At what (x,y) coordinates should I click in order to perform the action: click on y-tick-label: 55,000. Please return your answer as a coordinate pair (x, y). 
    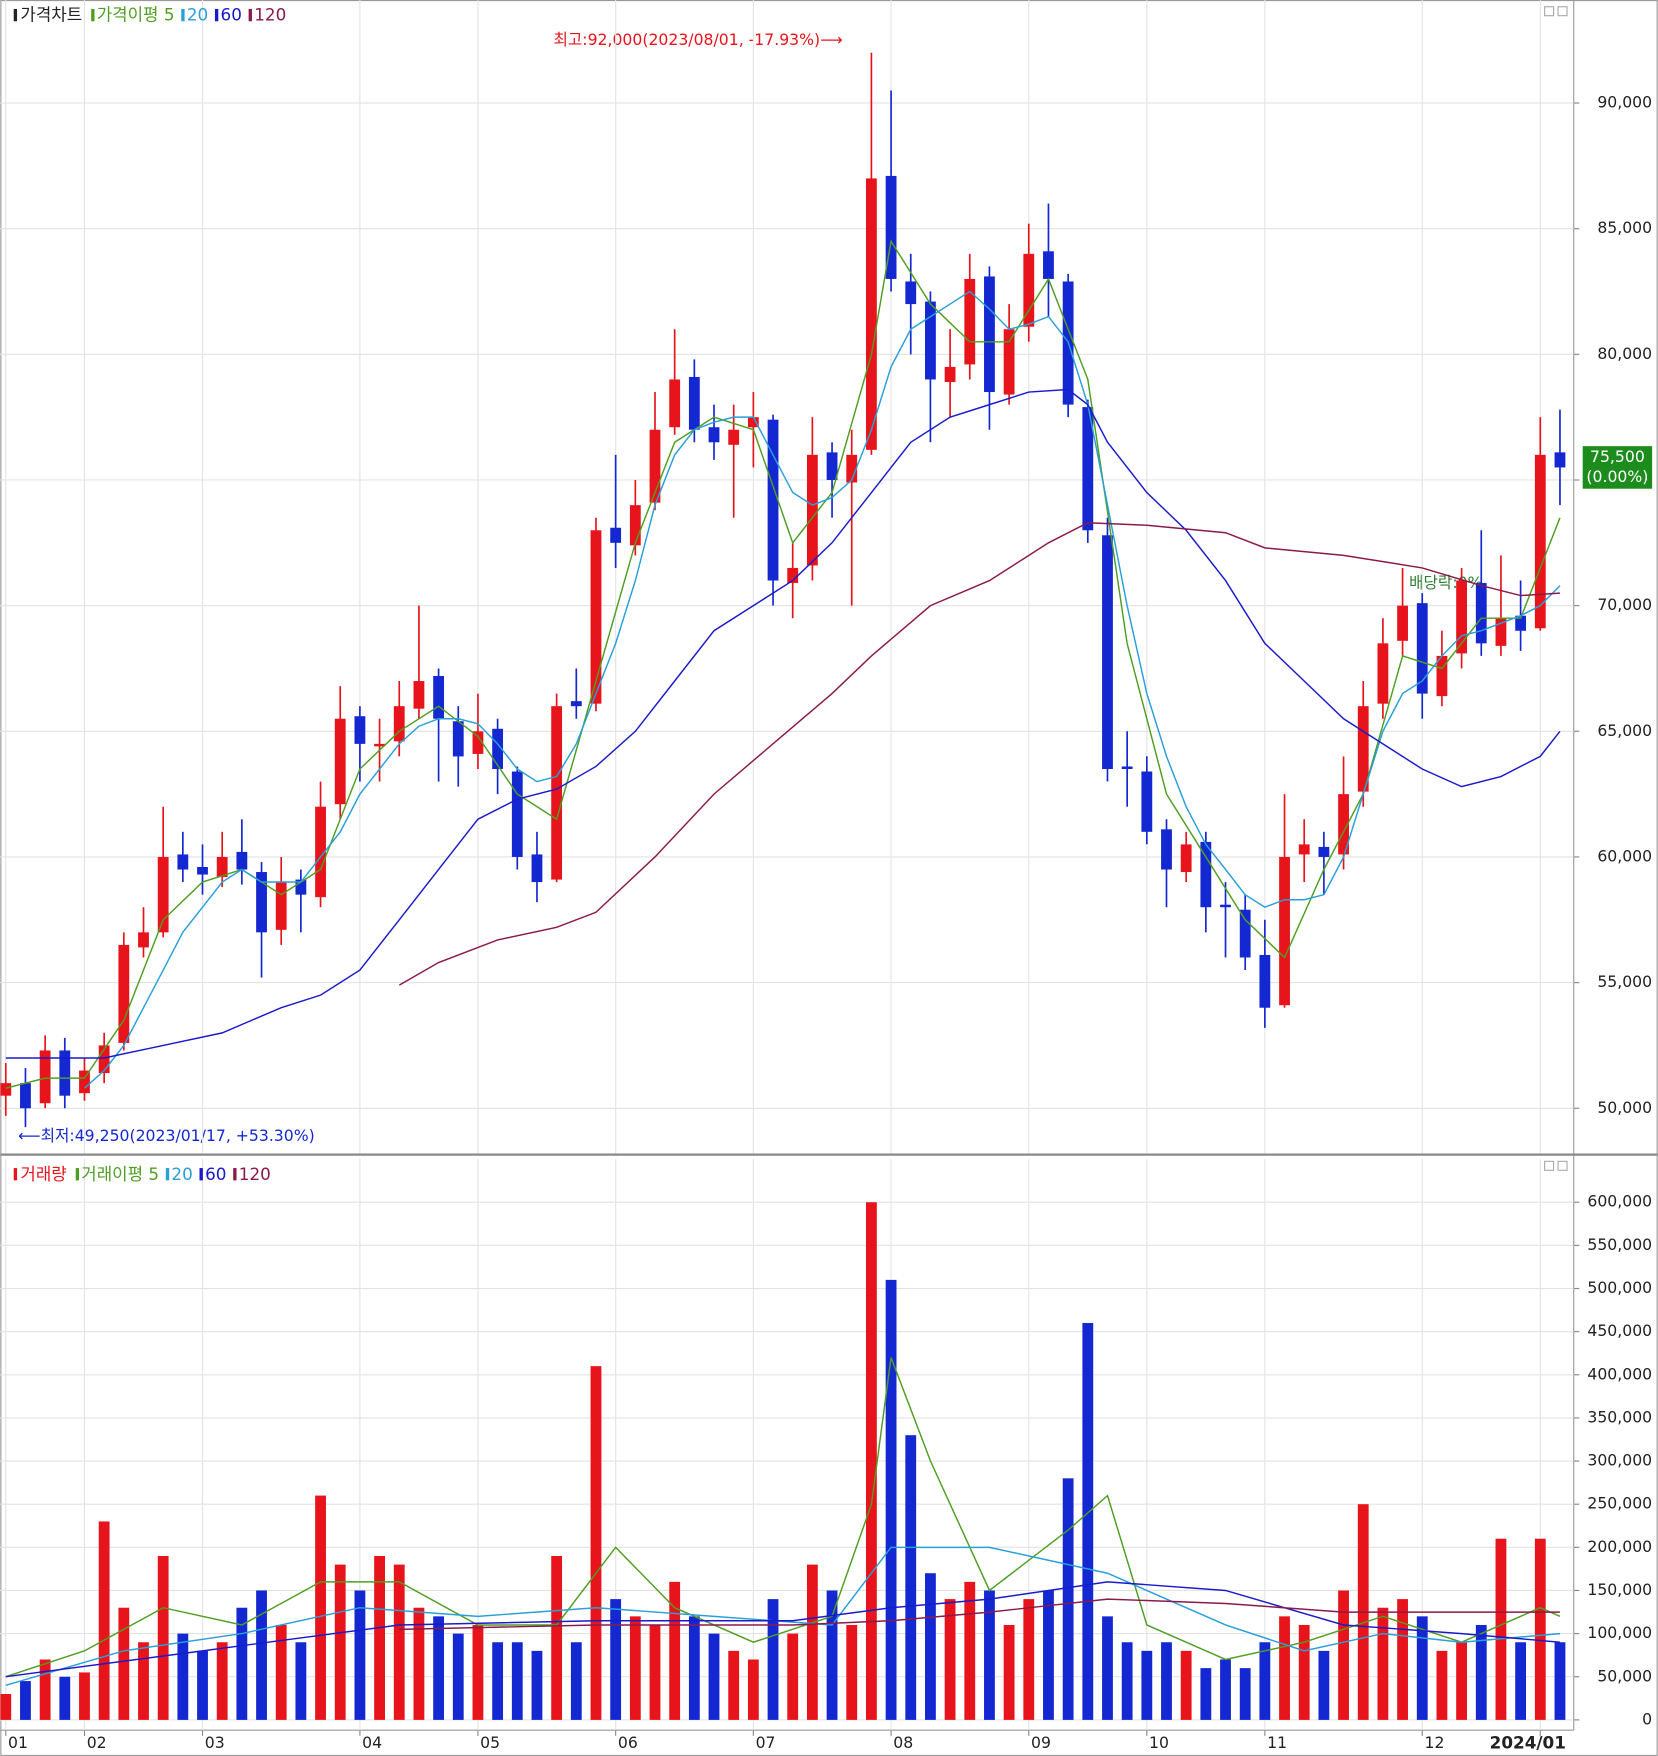
    Looking at the image, I should click on (1624, 981).